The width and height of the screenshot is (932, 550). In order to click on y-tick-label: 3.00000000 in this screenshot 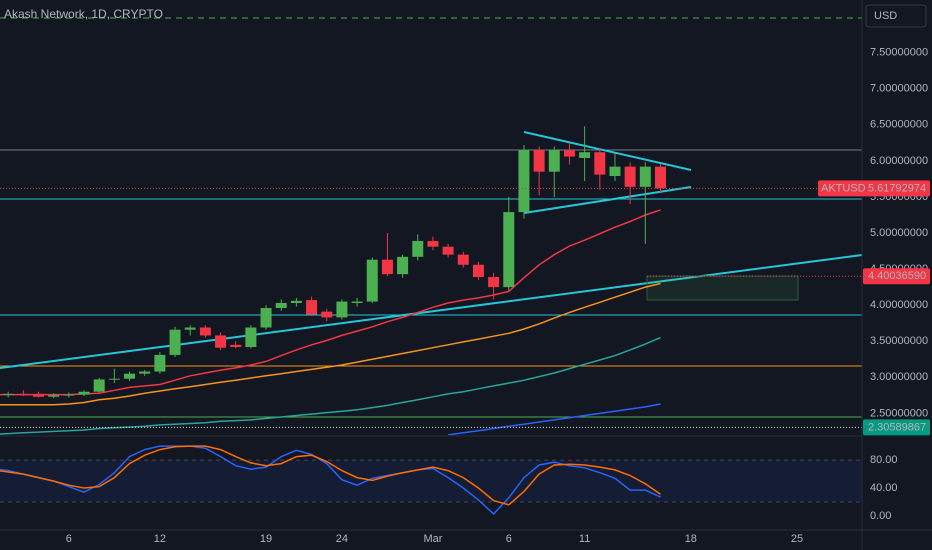, I will do `click(899, 377)`.